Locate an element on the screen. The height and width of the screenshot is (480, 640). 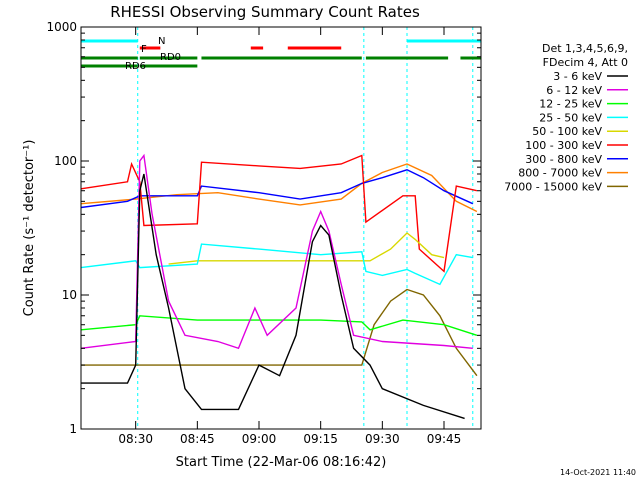
series-line-25-50-kev is located at coordinates (276, 264).